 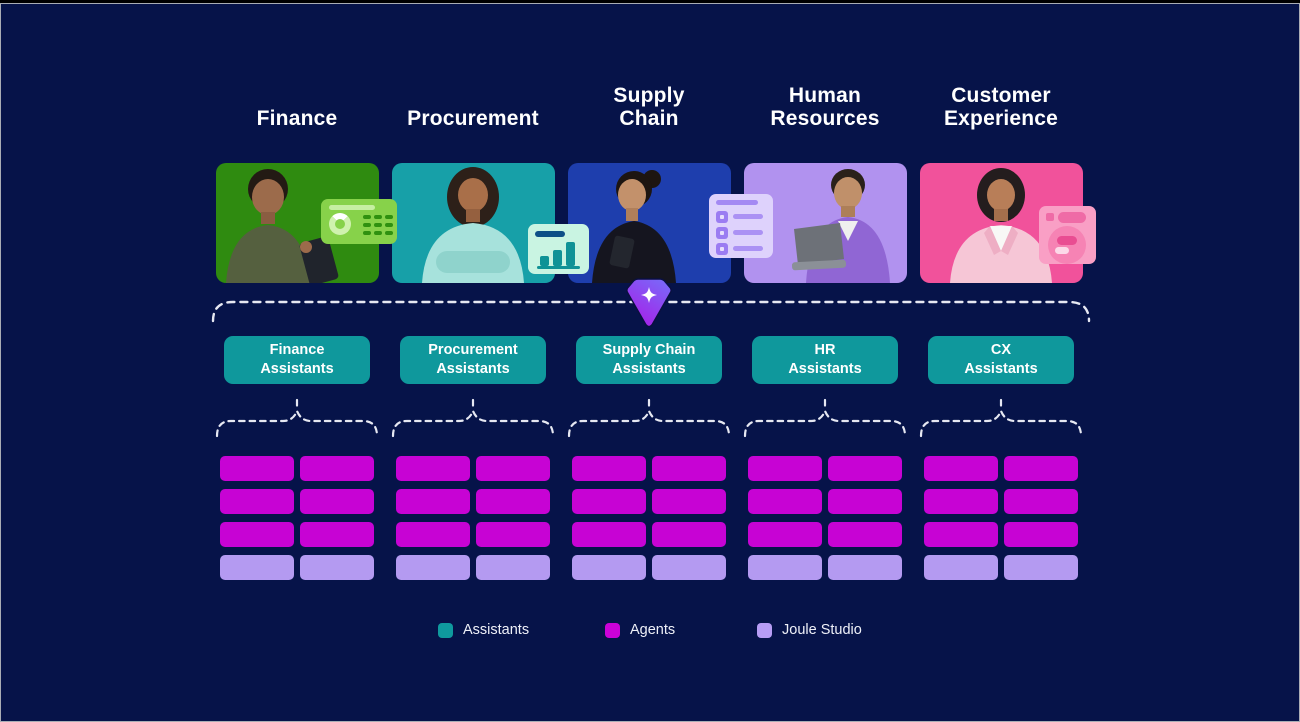 I want to click on persona-cards-row, so click(x=652, y=223).